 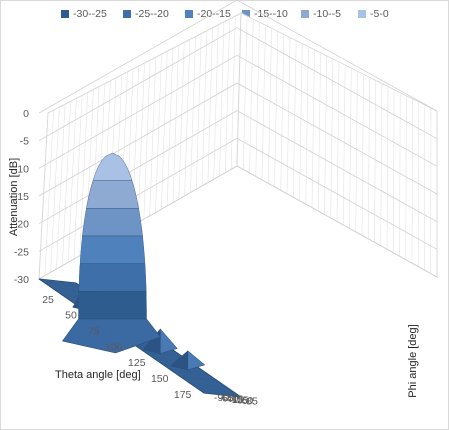 I want to click on theta-tick-label: 25, so click(x=48, y=300).